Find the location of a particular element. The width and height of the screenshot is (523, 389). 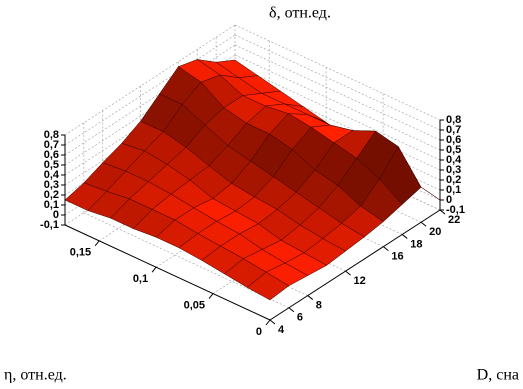

y-tick-label: 20 is located at coordinates (435, 232).